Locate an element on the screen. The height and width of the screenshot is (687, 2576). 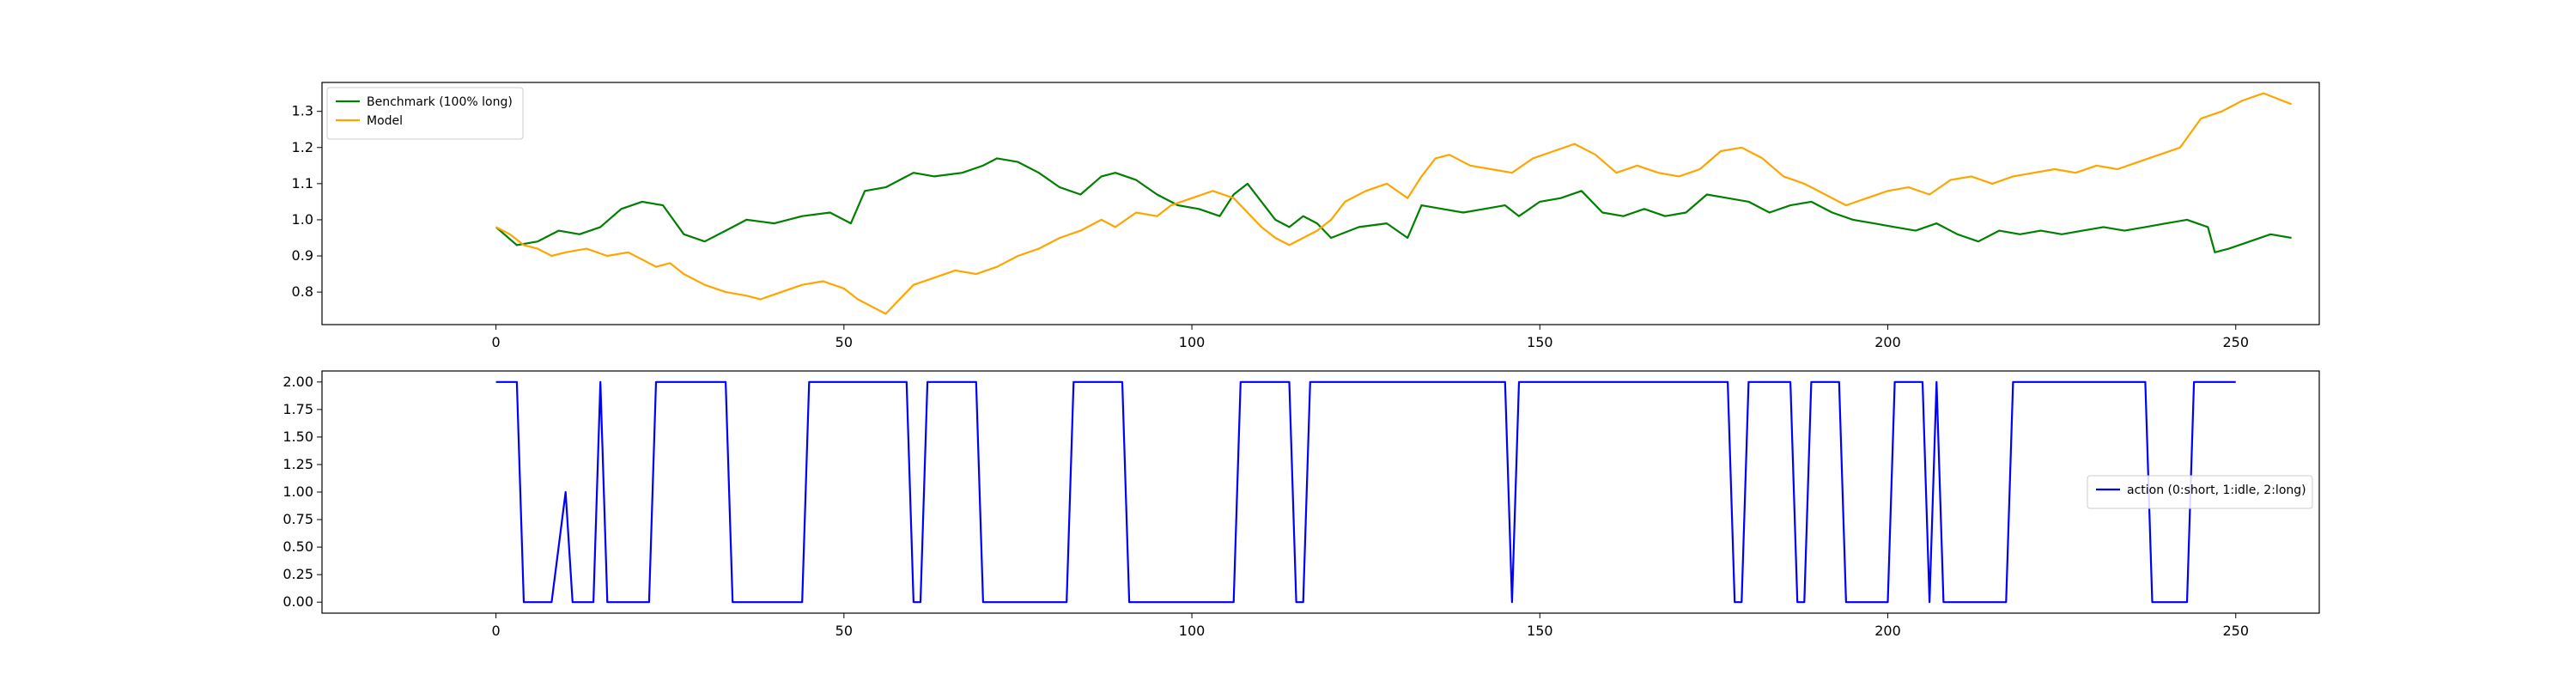
y-tick-label: 1.25 is located at coordinates (298, 464).